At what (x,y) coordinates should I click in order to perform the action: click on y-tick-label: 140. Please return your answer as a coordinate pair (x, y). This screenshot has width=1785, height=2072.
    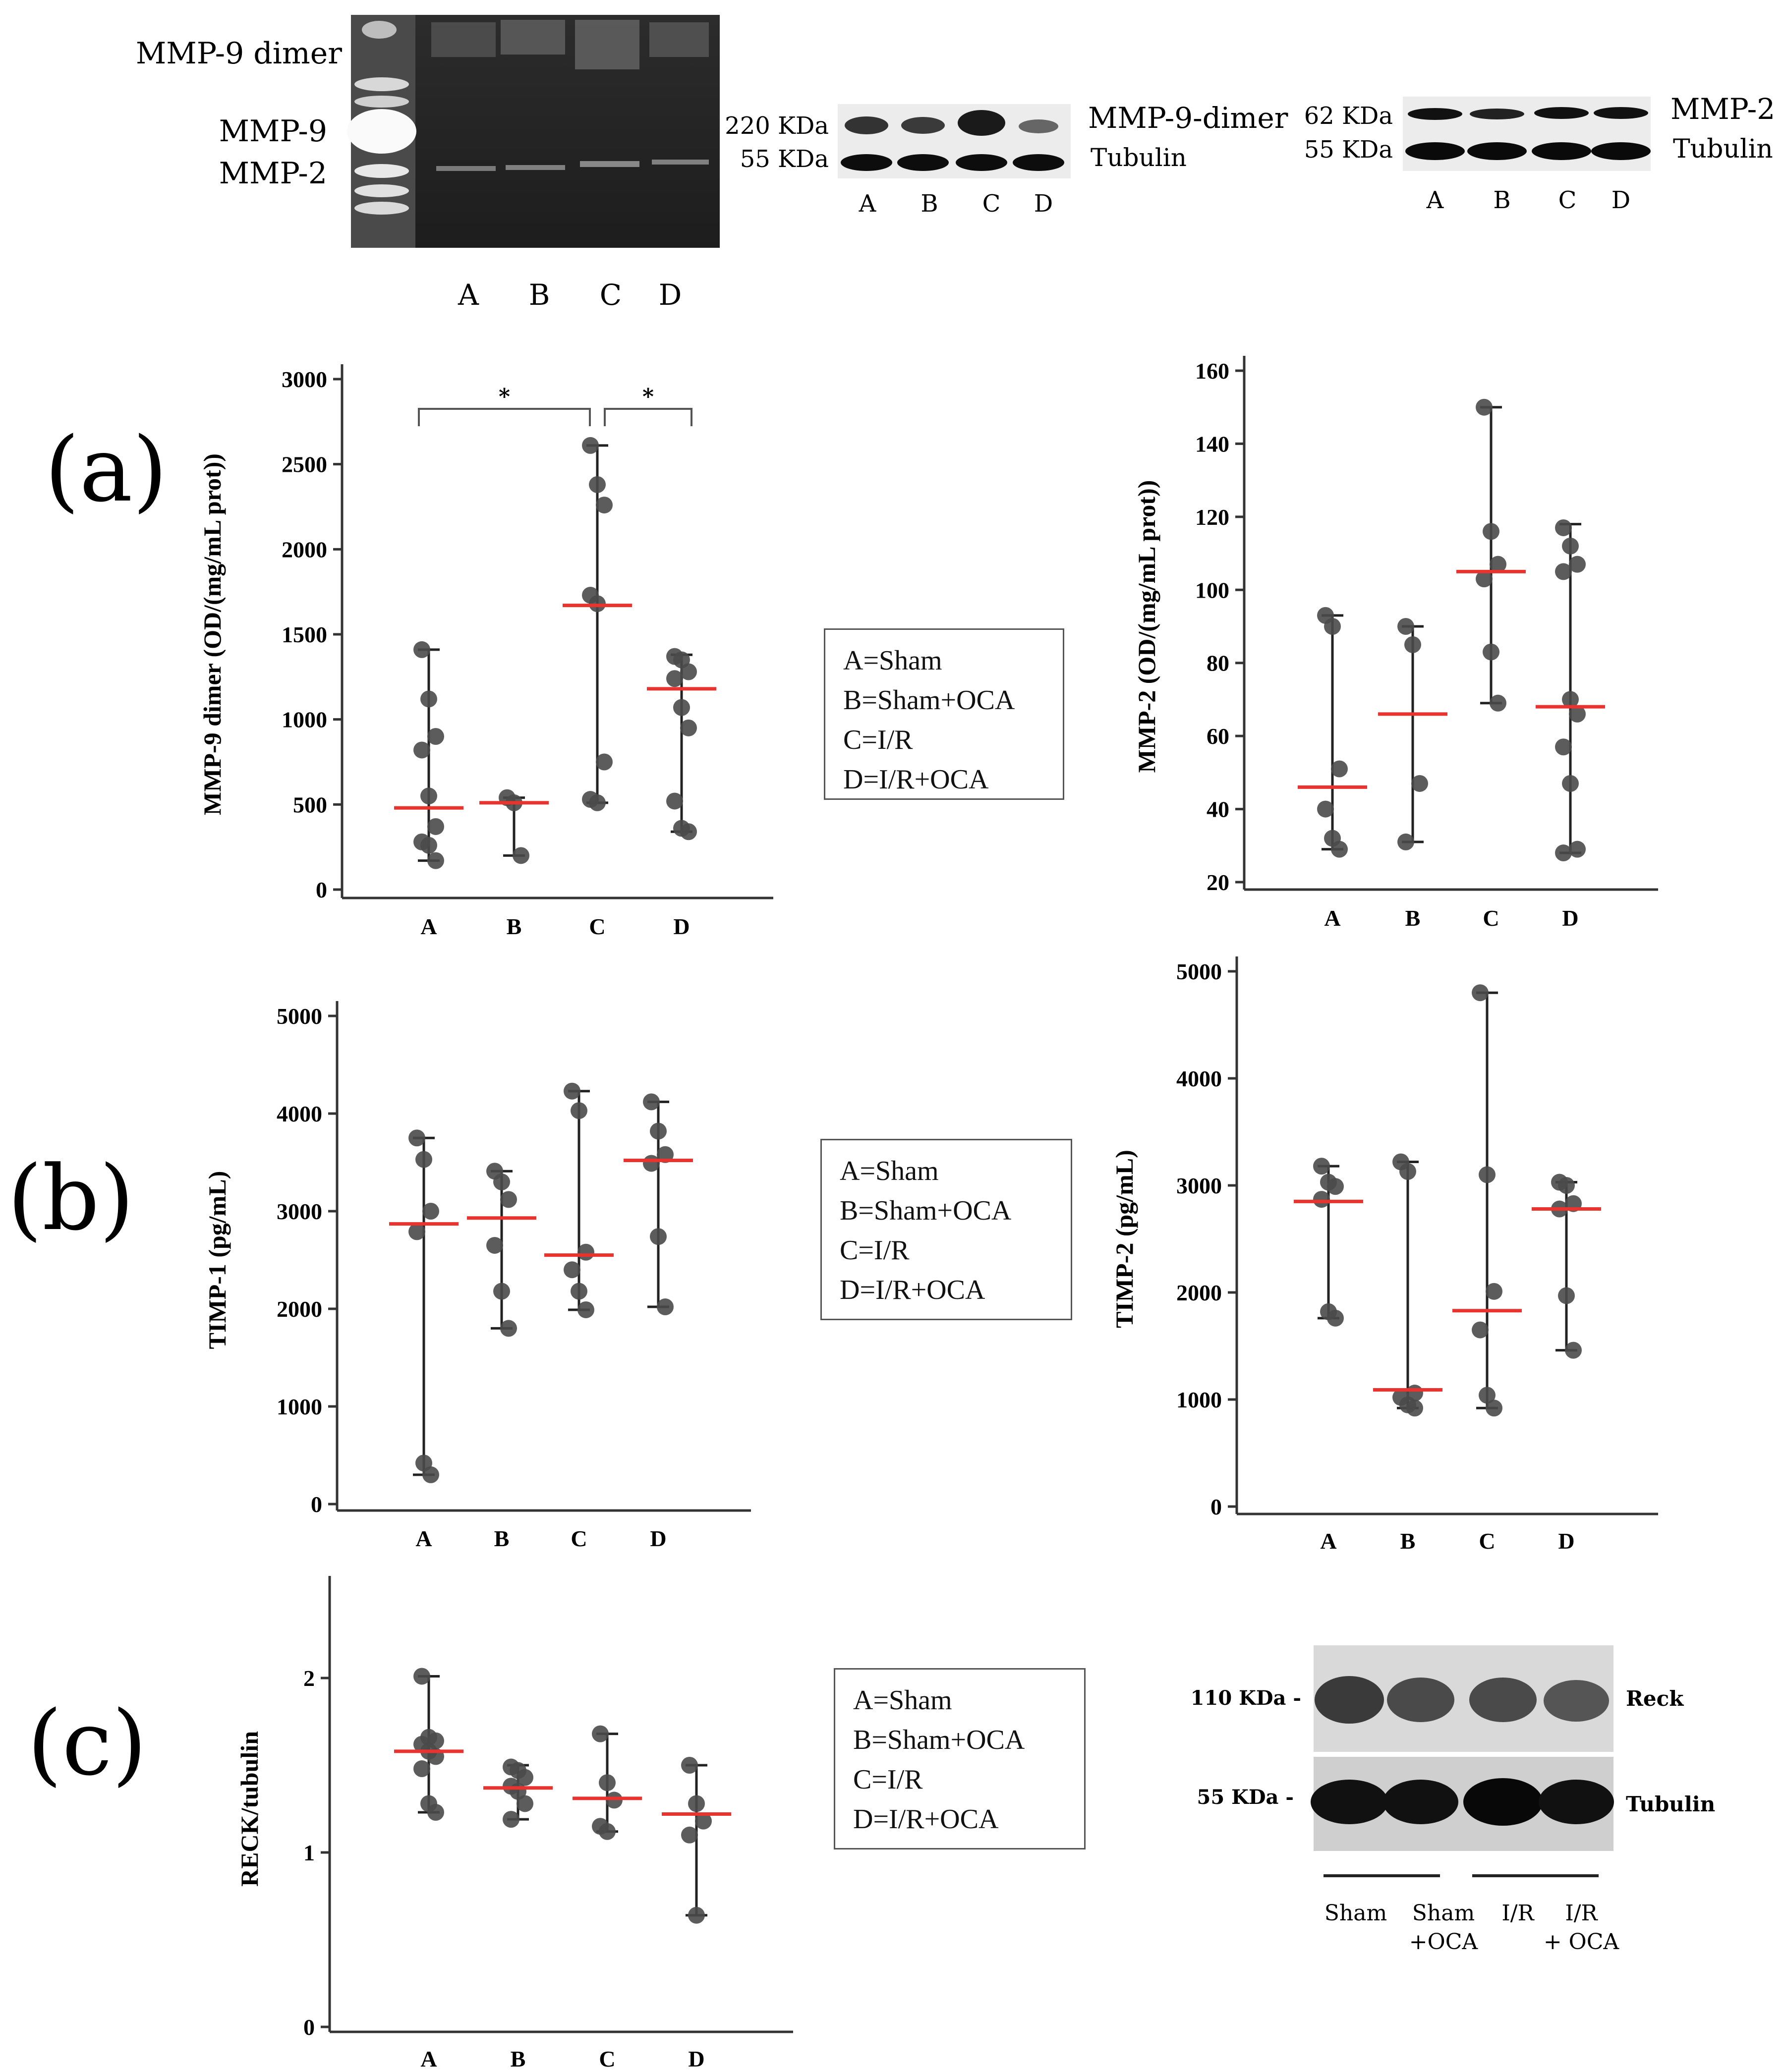
    Looking at the image, I should click on (1212, 443).